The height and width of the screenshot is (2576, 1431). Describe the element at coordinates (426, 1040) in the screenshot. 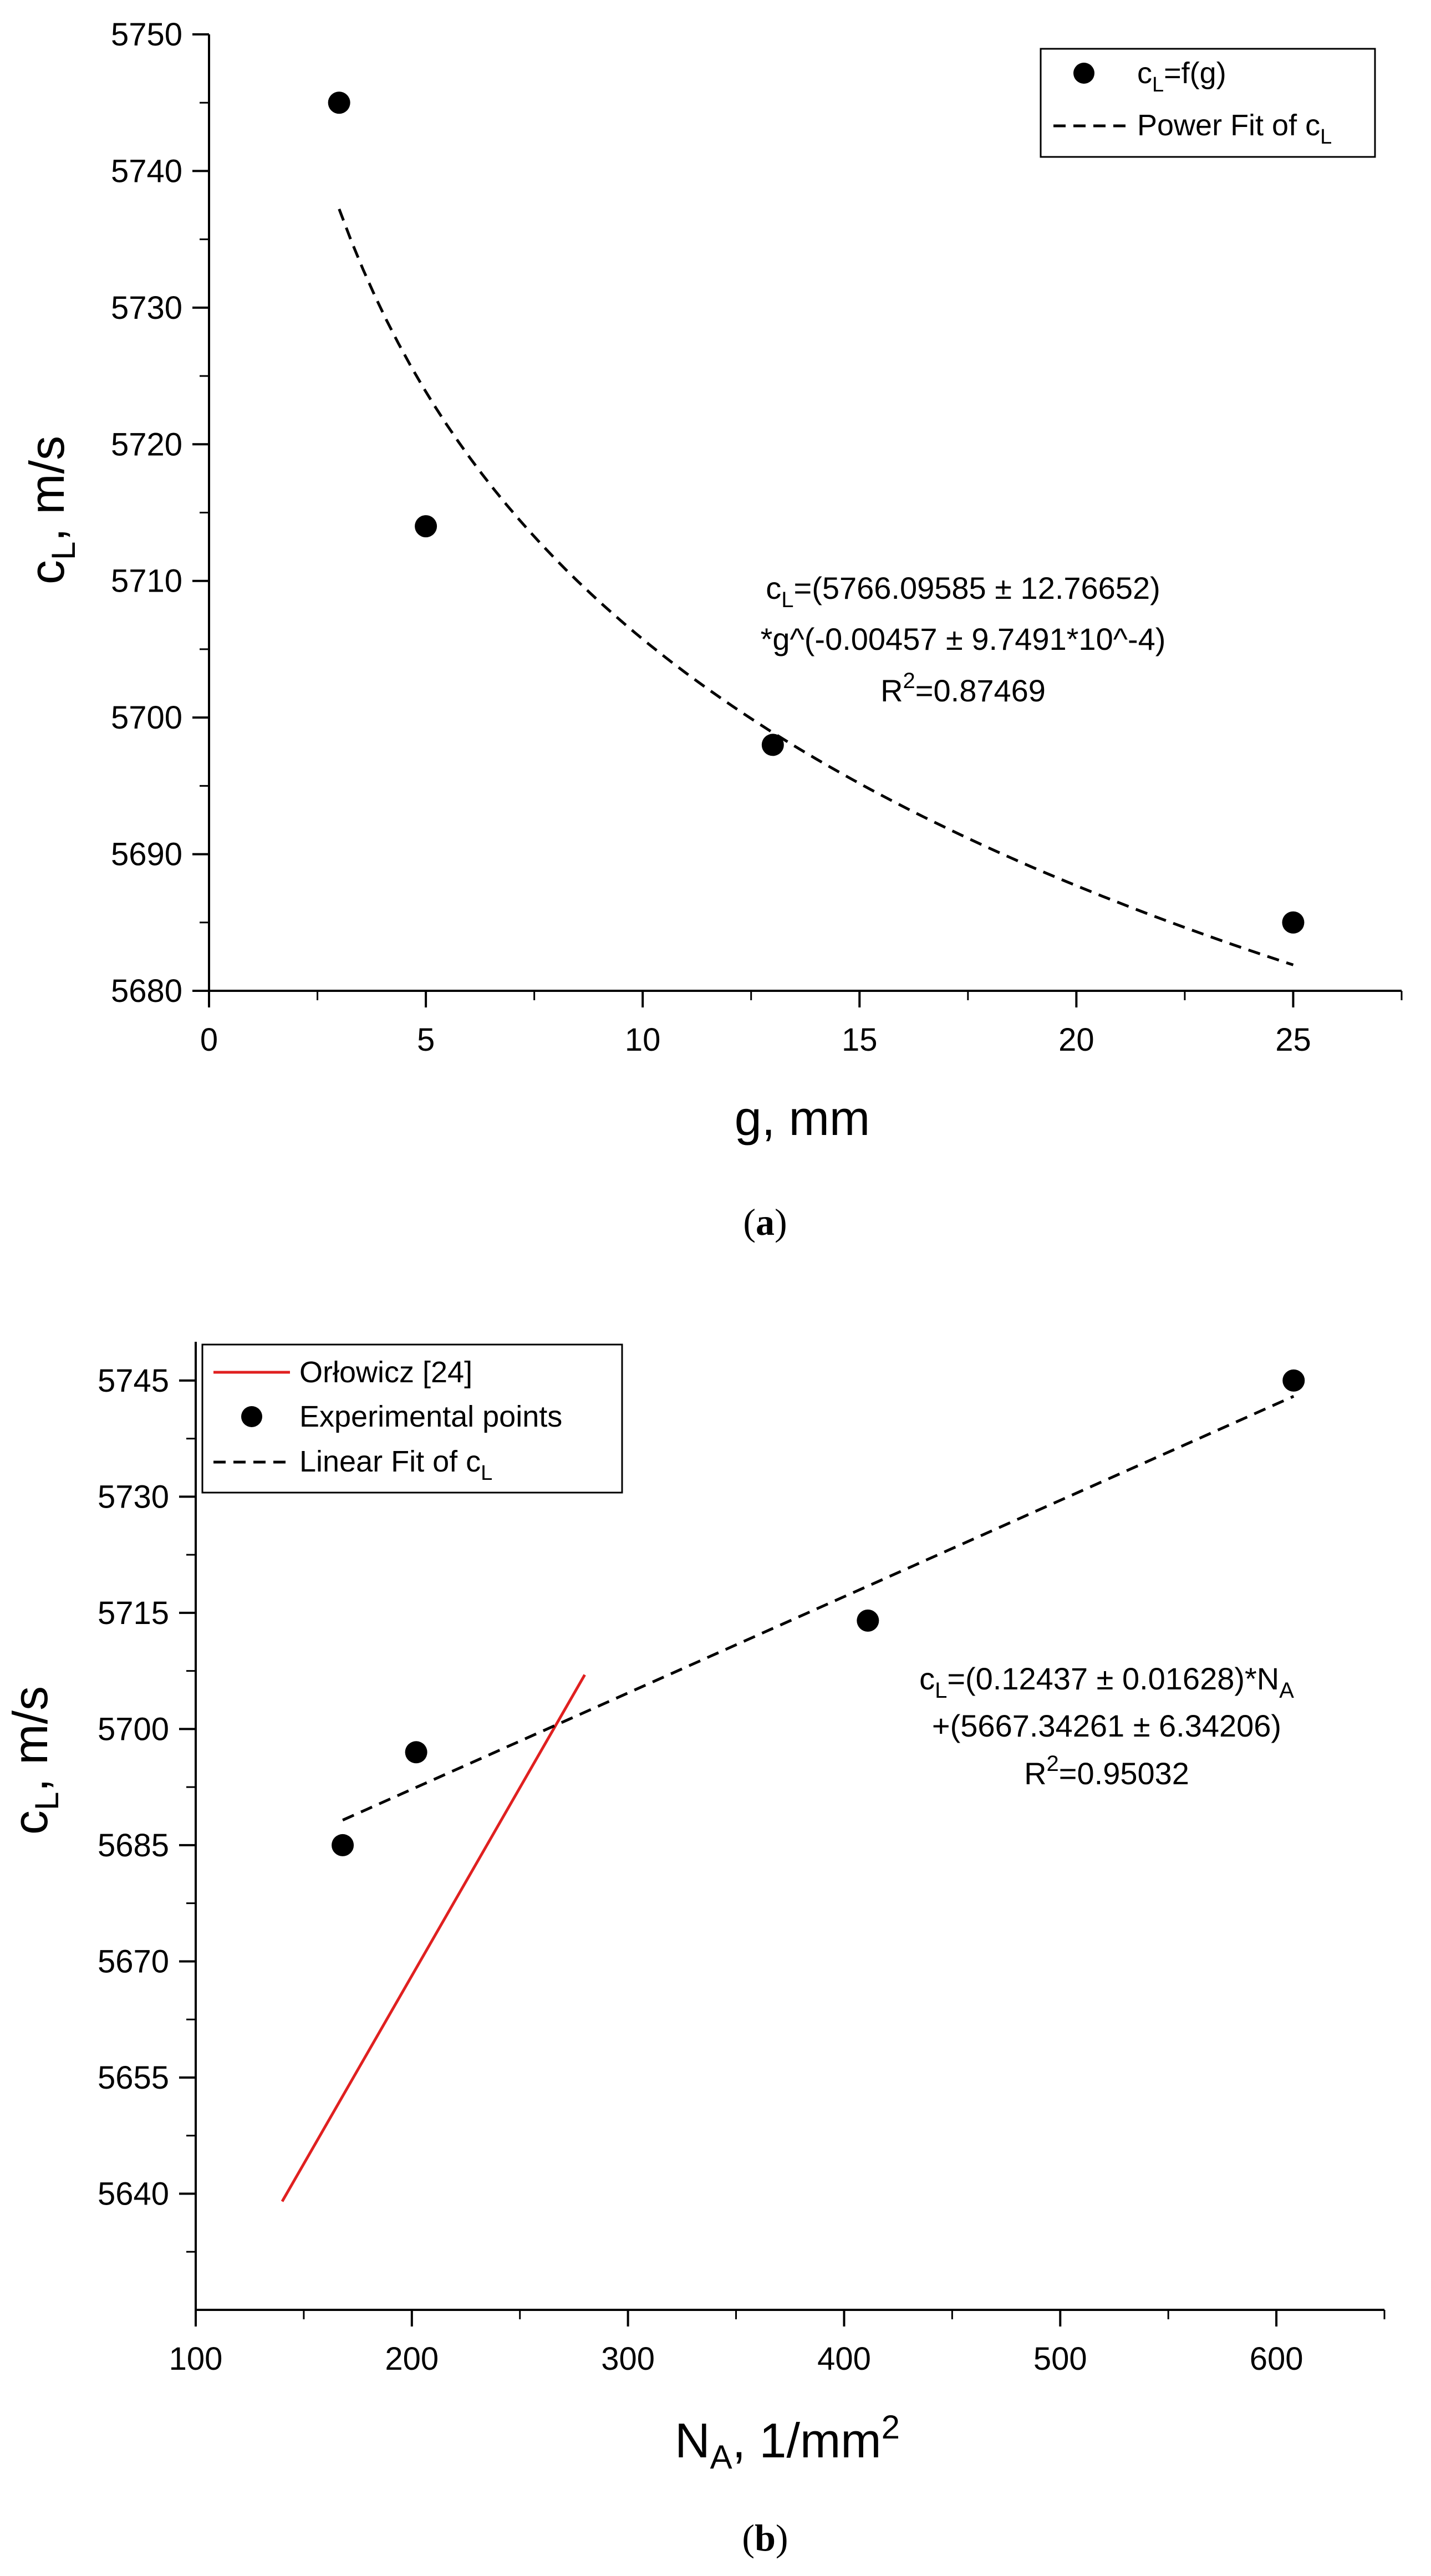

I see `a-x-tick-label: 5` at that location.